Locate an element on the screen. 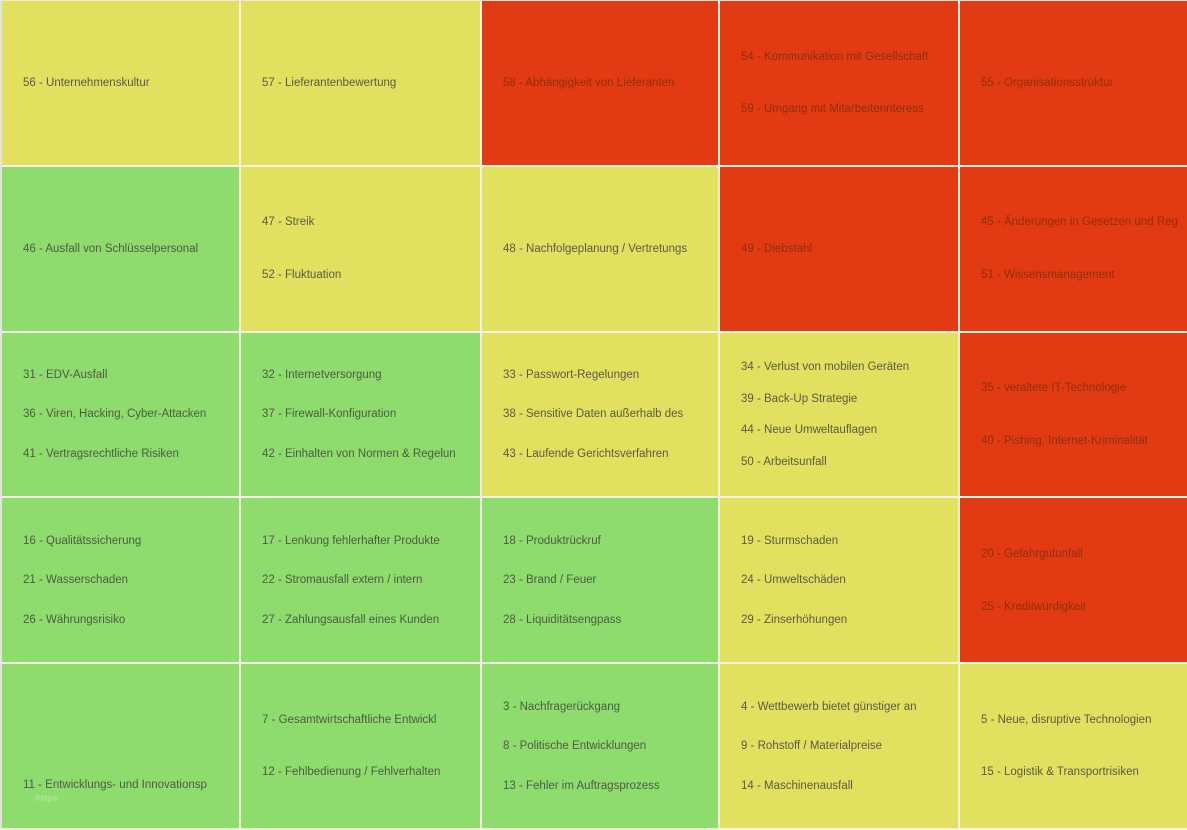  matrix-cell-r2c2: 47 - Streik 52 - Fluktuation is located at coordinates (360, 248).